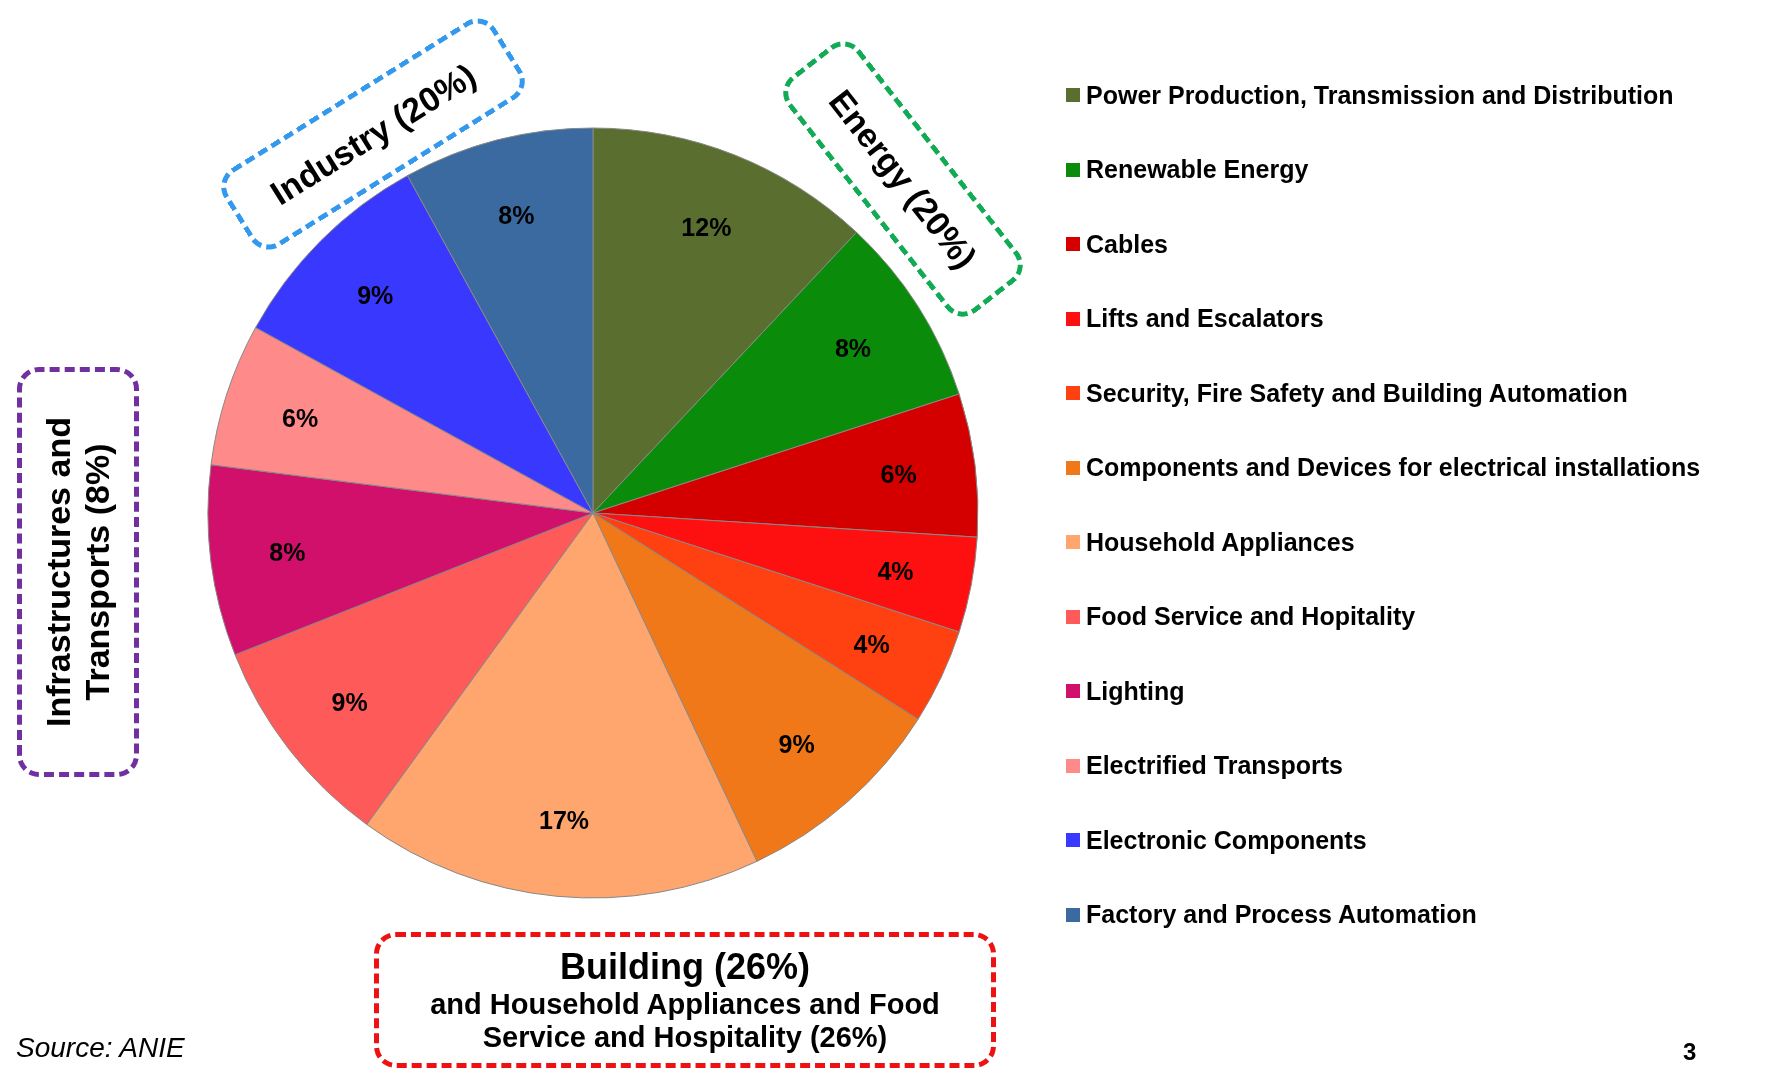 This screenshot has width=1767, height=1078. Describe the element at coordinates (1127, 244) in the screenshot. I see `legend-label: Cables` at that location.